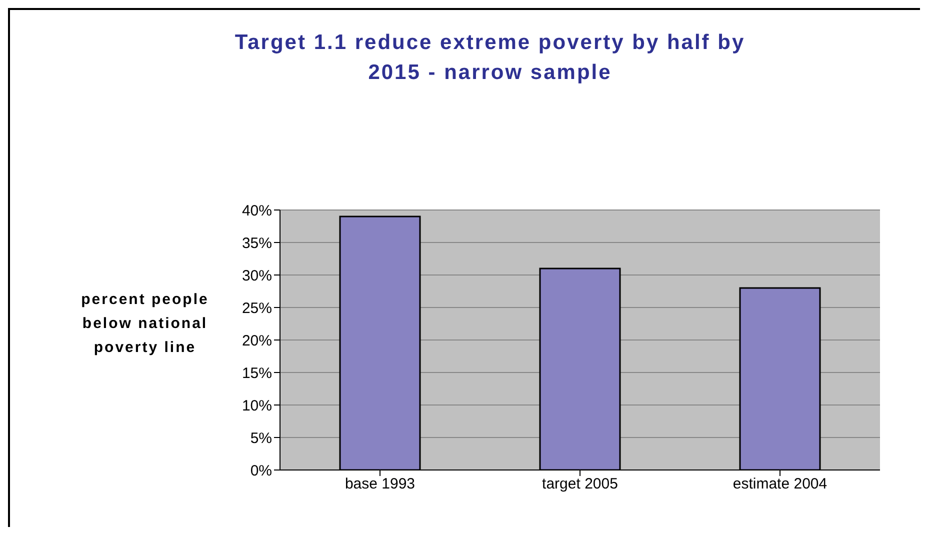 This screenshot has height=535, width=928. I want to click on y-tick-label: 20%, so click(257, 341).